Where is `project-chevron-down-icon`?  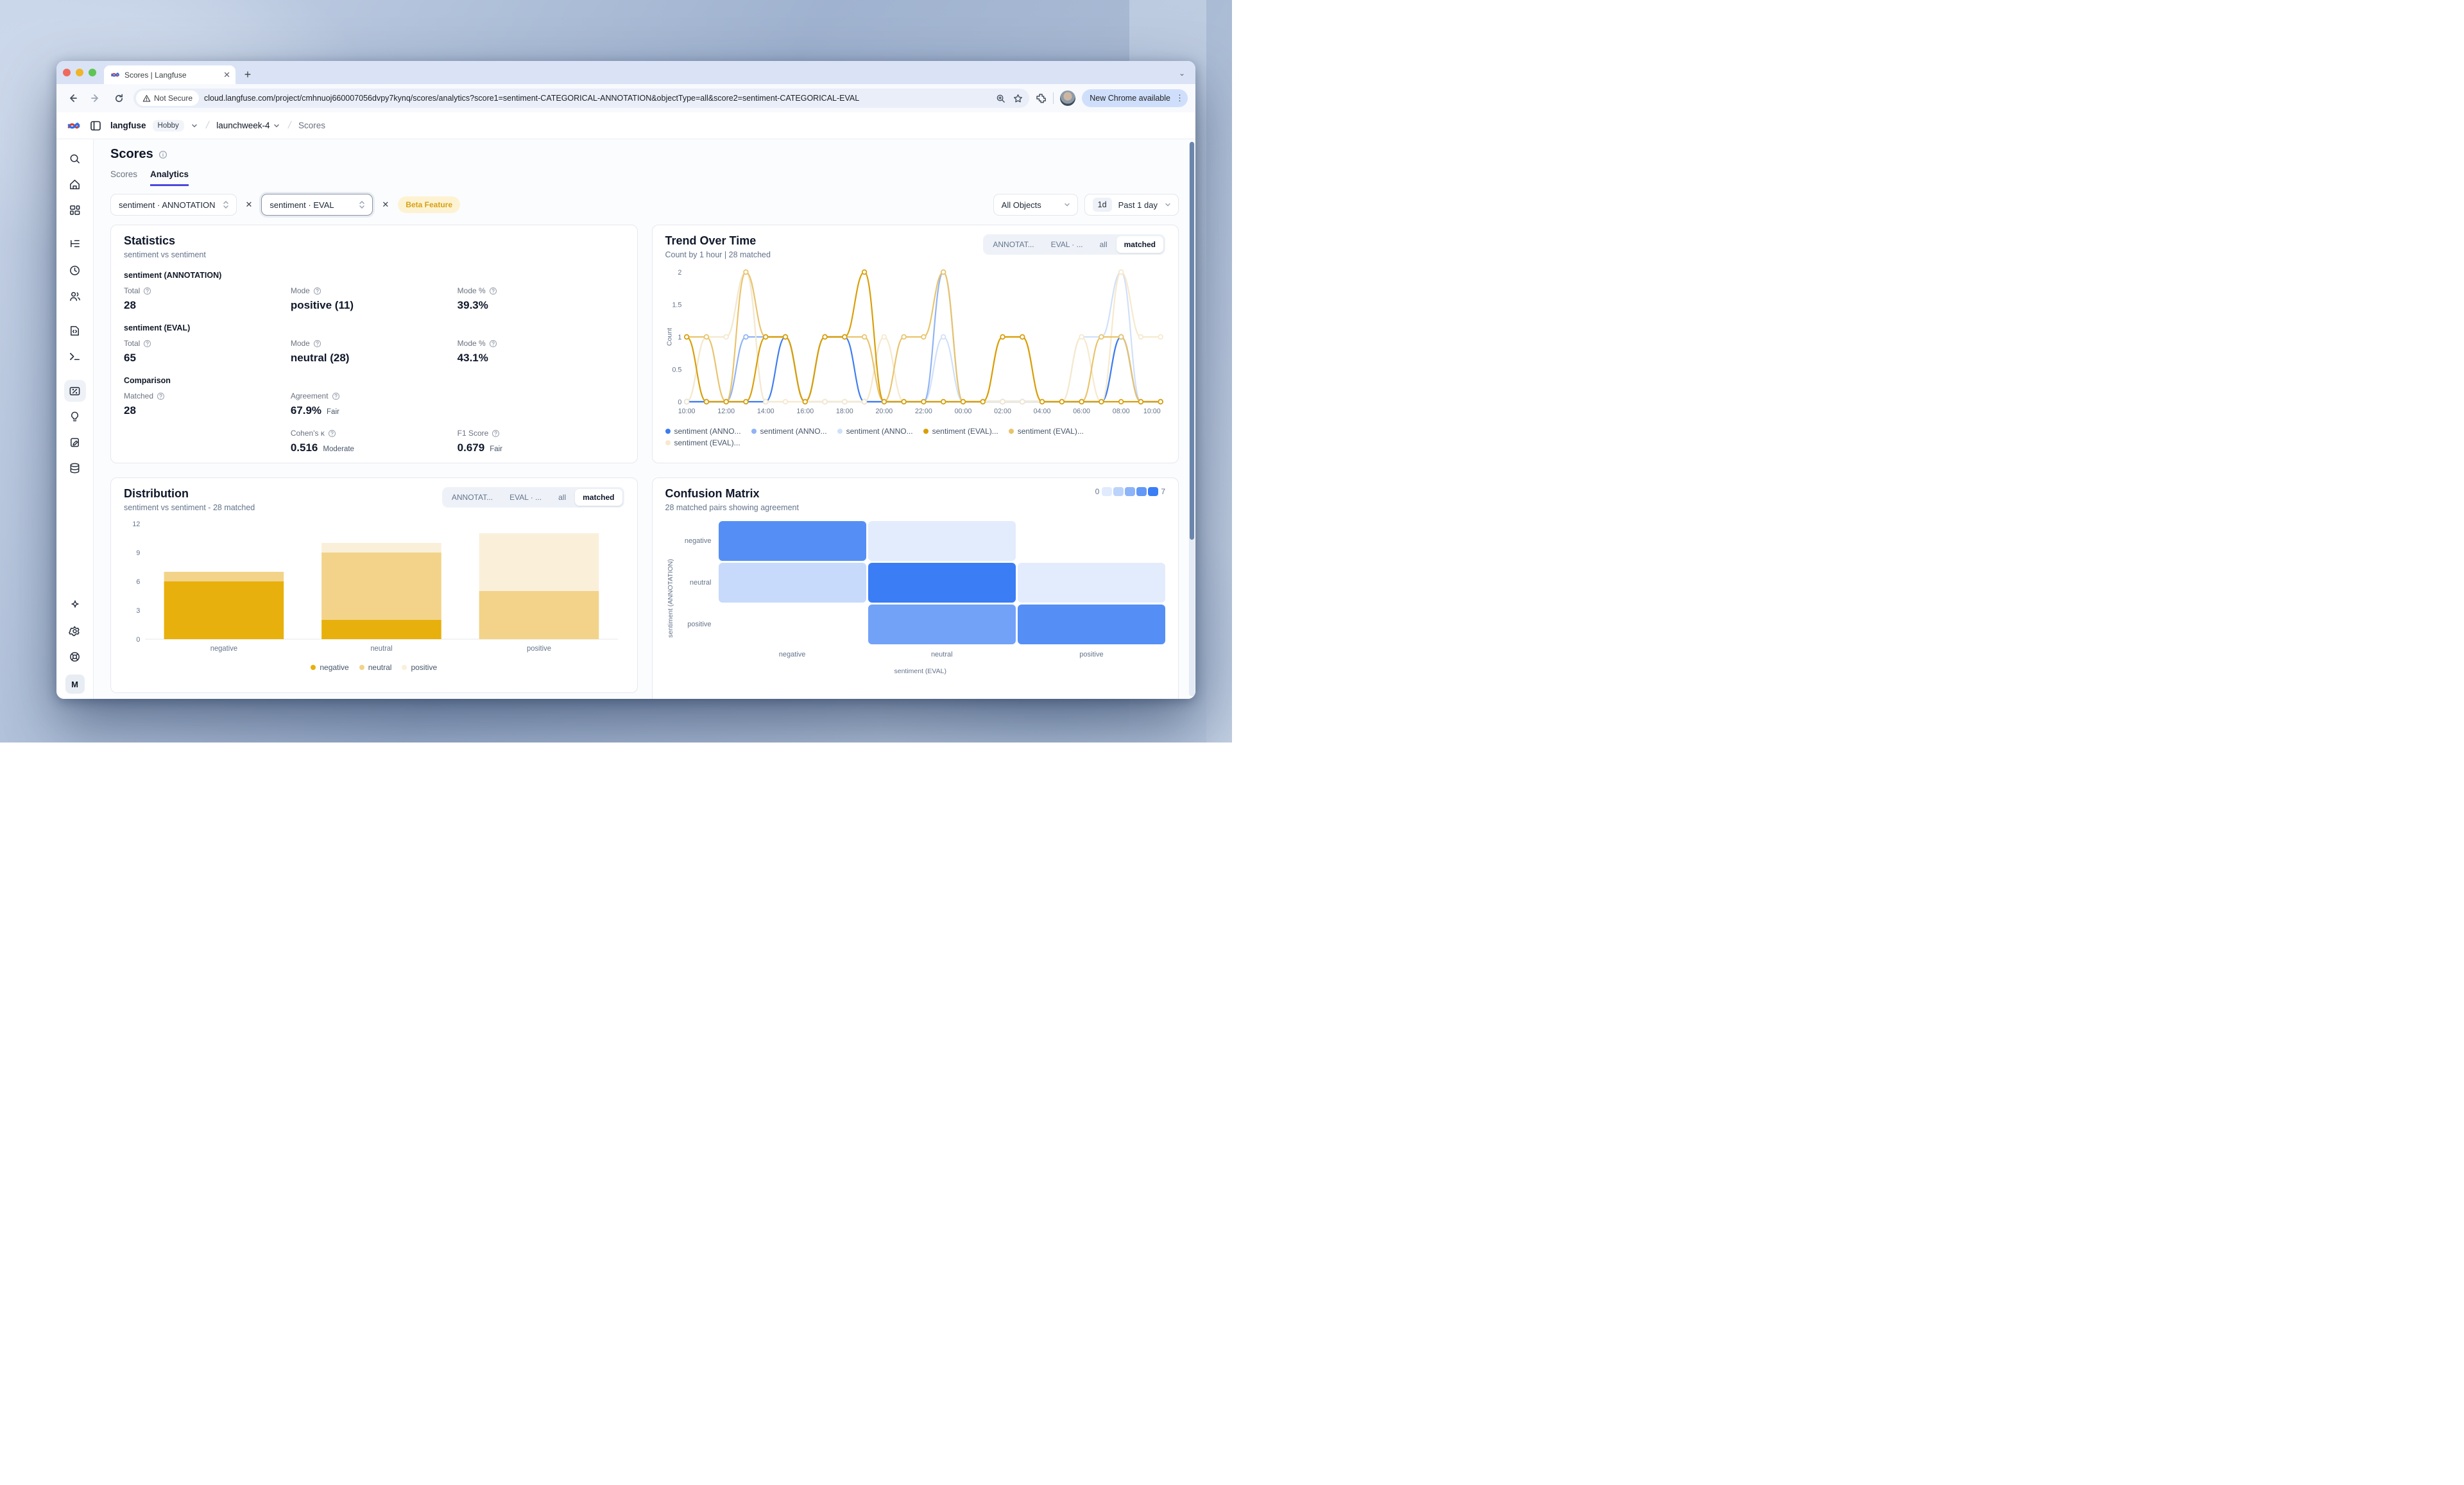 project-chevron-down-icon is located at coordinates (277, 126).